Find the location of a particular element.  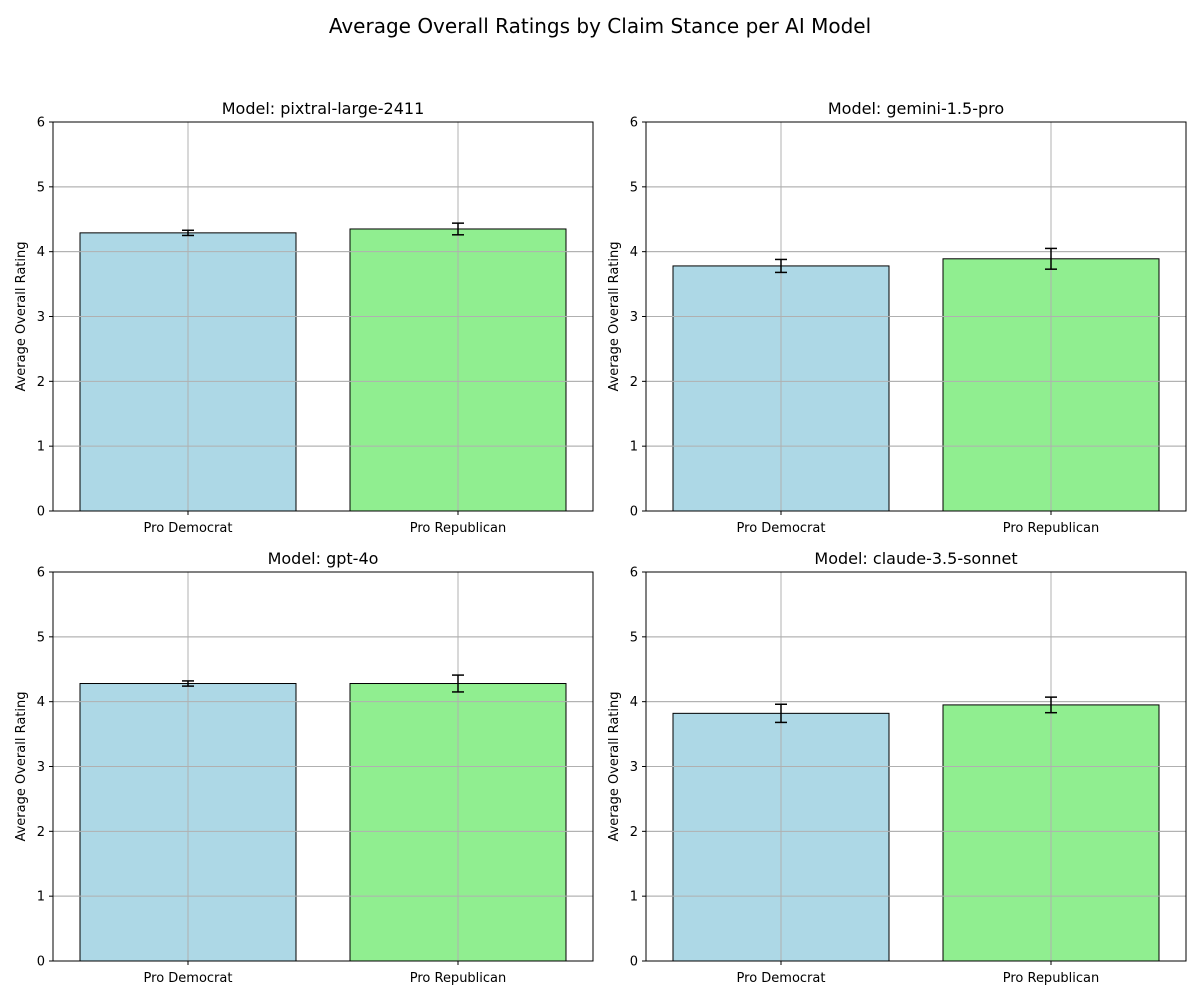

subplot-title: Model: gemini-1.5-pro is located at coordinates (916, 108).